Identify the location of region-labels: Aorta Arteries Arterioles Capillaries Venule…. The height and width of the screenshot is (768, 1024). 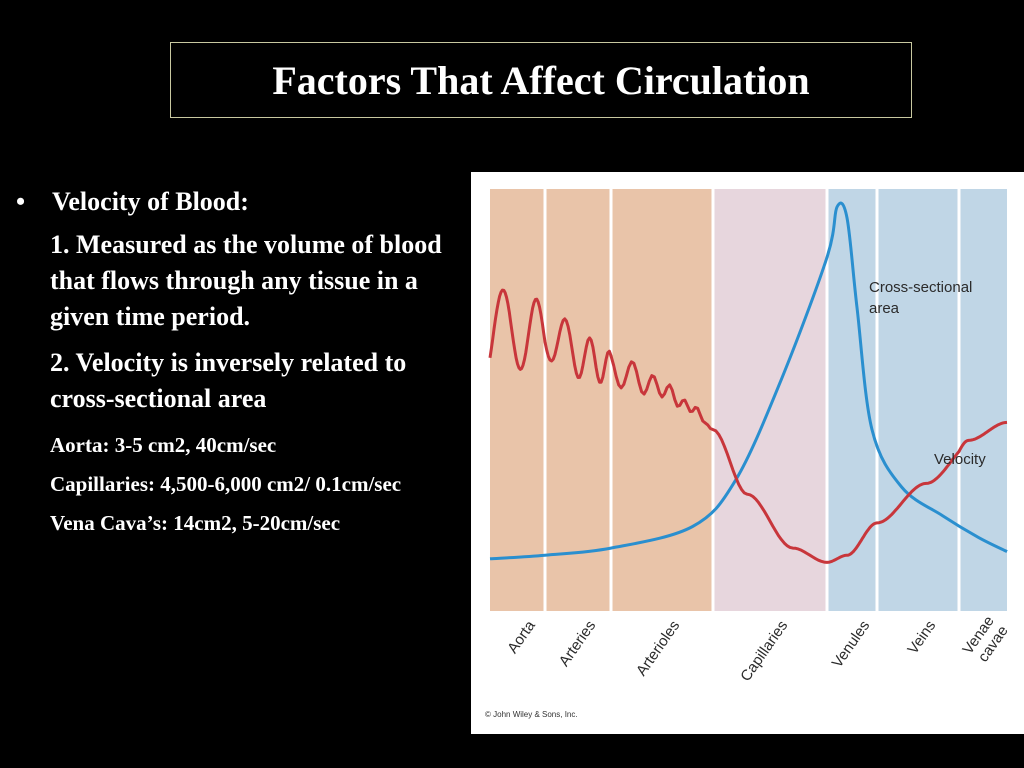
(757, 649).